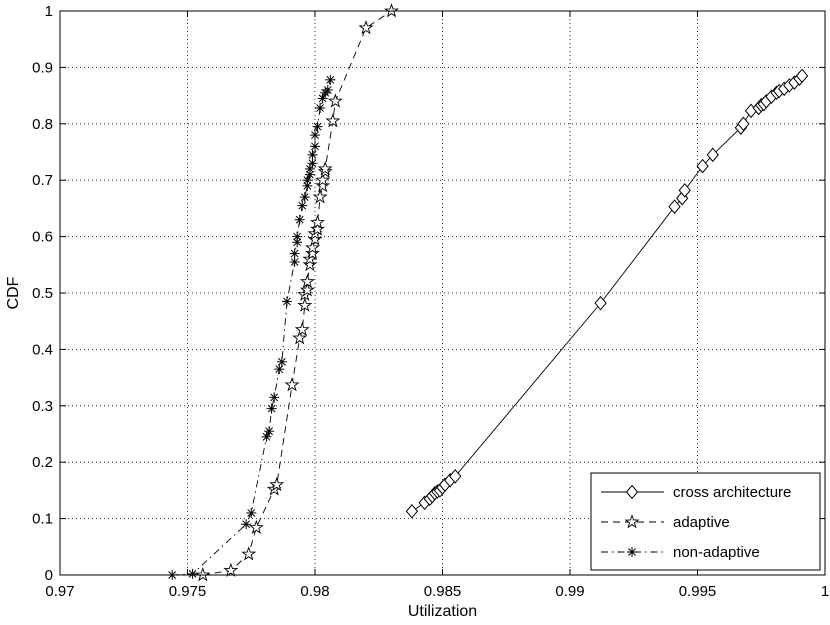 Image resolution: width=830 pixels, height=625 pixels. I want to click on y-tick-label: 0, so click(49, 575).